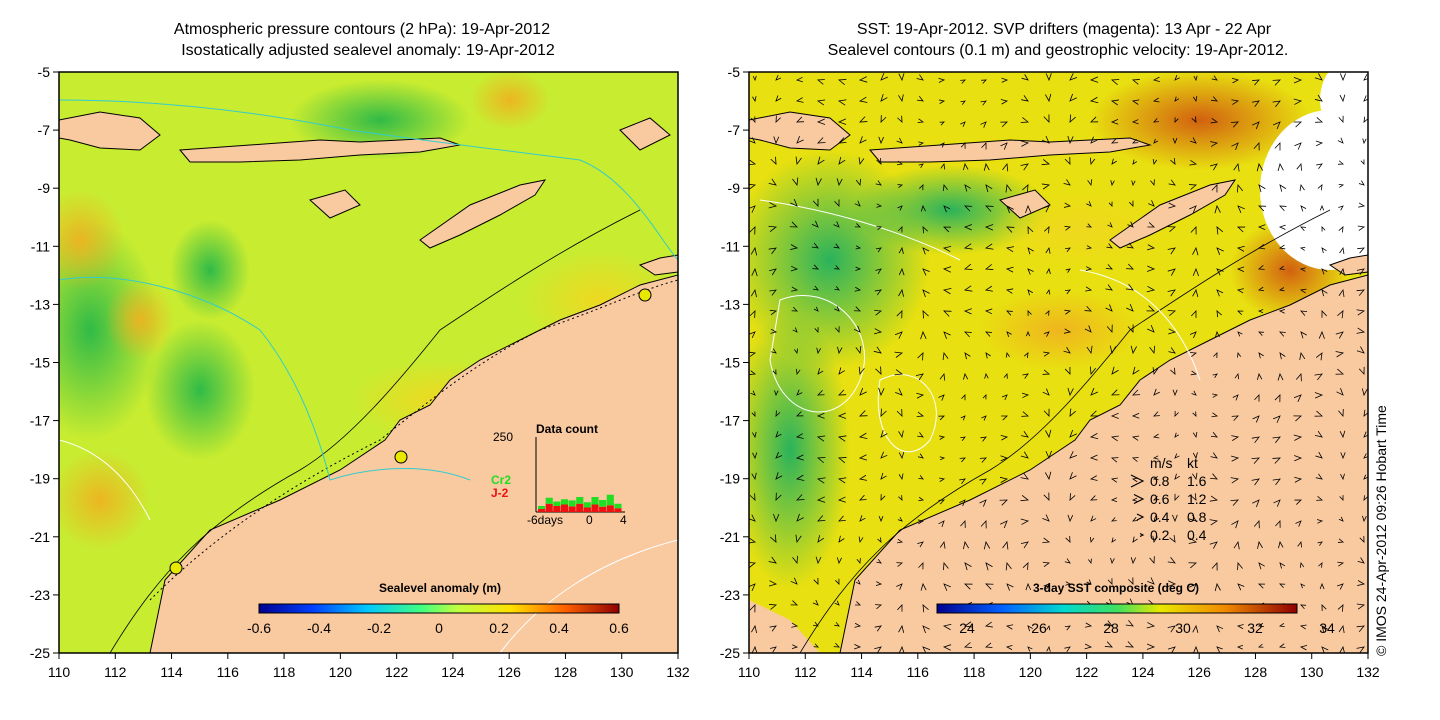 This screenshot has height=720, width=1440. I want to click on sst-cool-southwest, so click(799, 450).